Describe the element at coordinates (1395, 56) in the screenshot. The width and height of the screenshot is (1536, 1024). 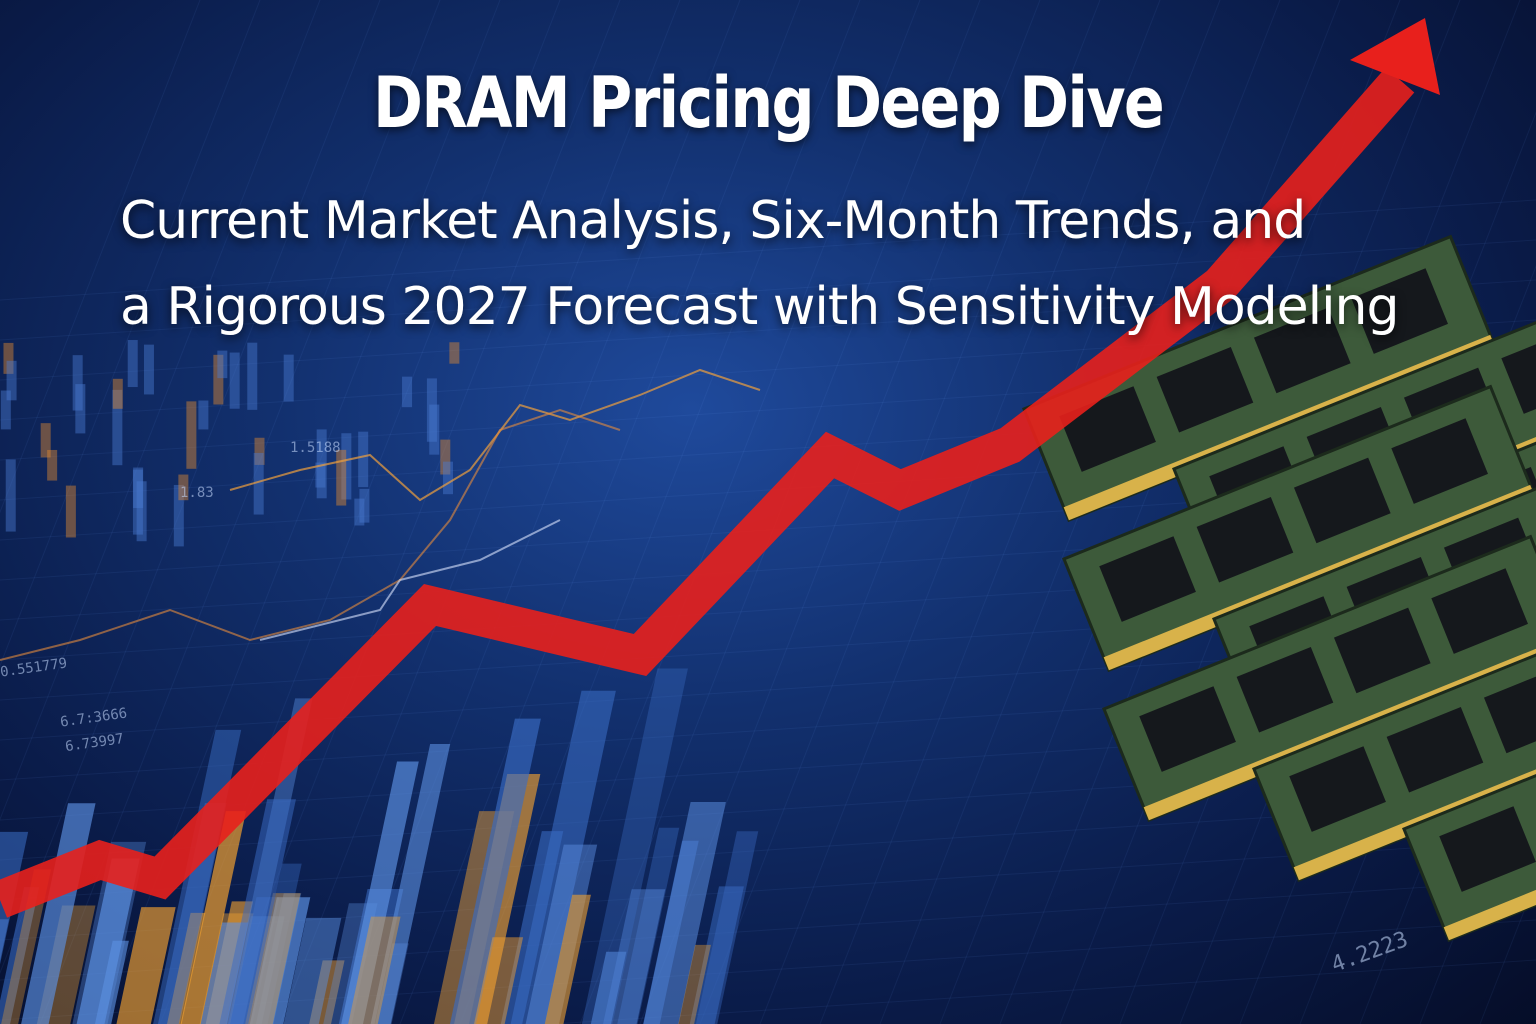
I see `arrow-head-icon` at that location.